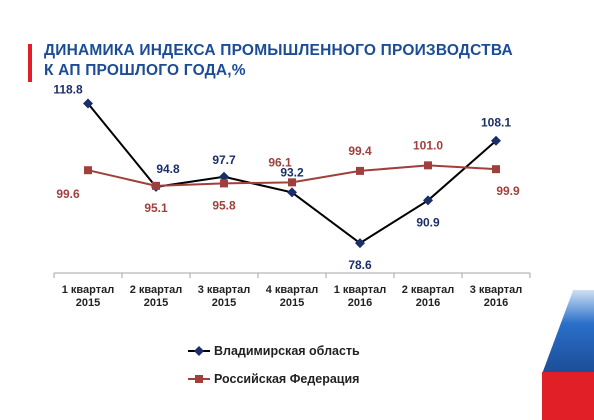 This screenshot has height=420, width=594. Describe the element at coordinates (428, 145) in the screenshot. I see `data-label: 101.0` at that location.